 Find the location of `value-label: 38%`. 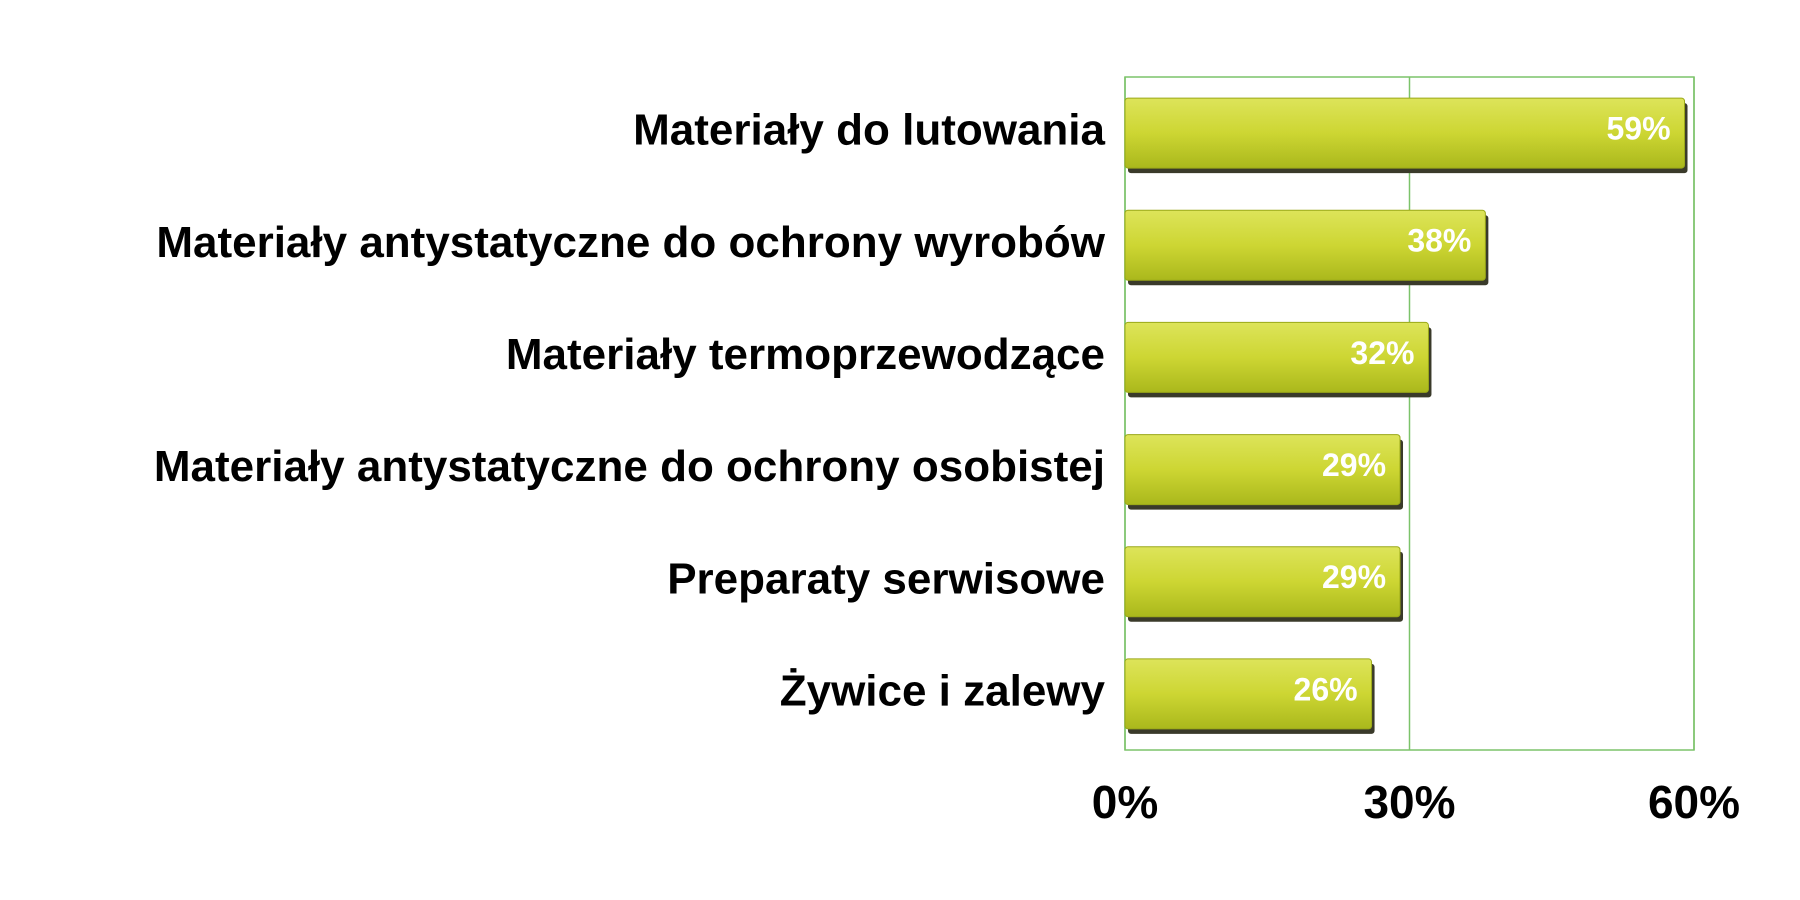

value-label: 38% is located at coordinates (1439, 241).